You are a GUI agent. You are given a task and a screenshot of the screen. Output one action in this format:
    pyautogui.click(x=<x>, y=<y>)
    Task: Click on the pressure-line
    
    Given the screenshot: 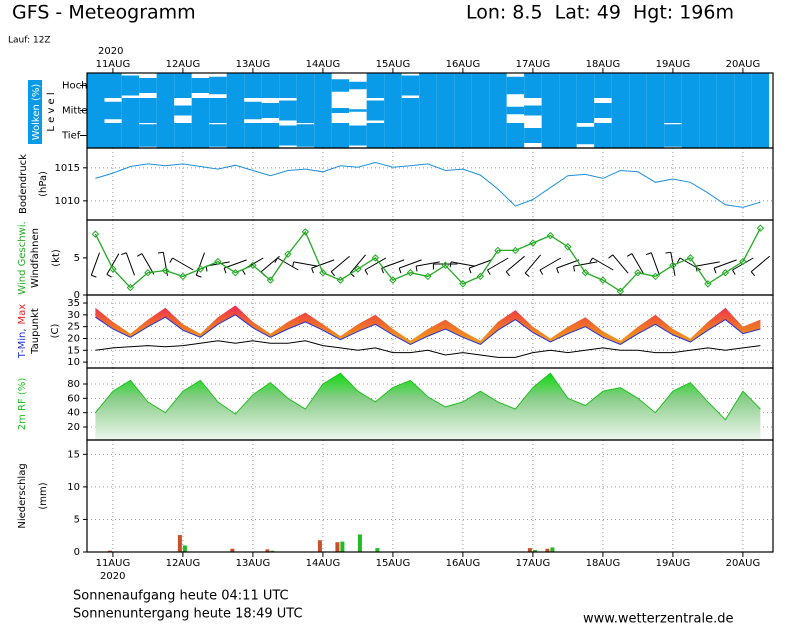 What is the action you would take?
    pyautogui.click(x=428, y=184)
    